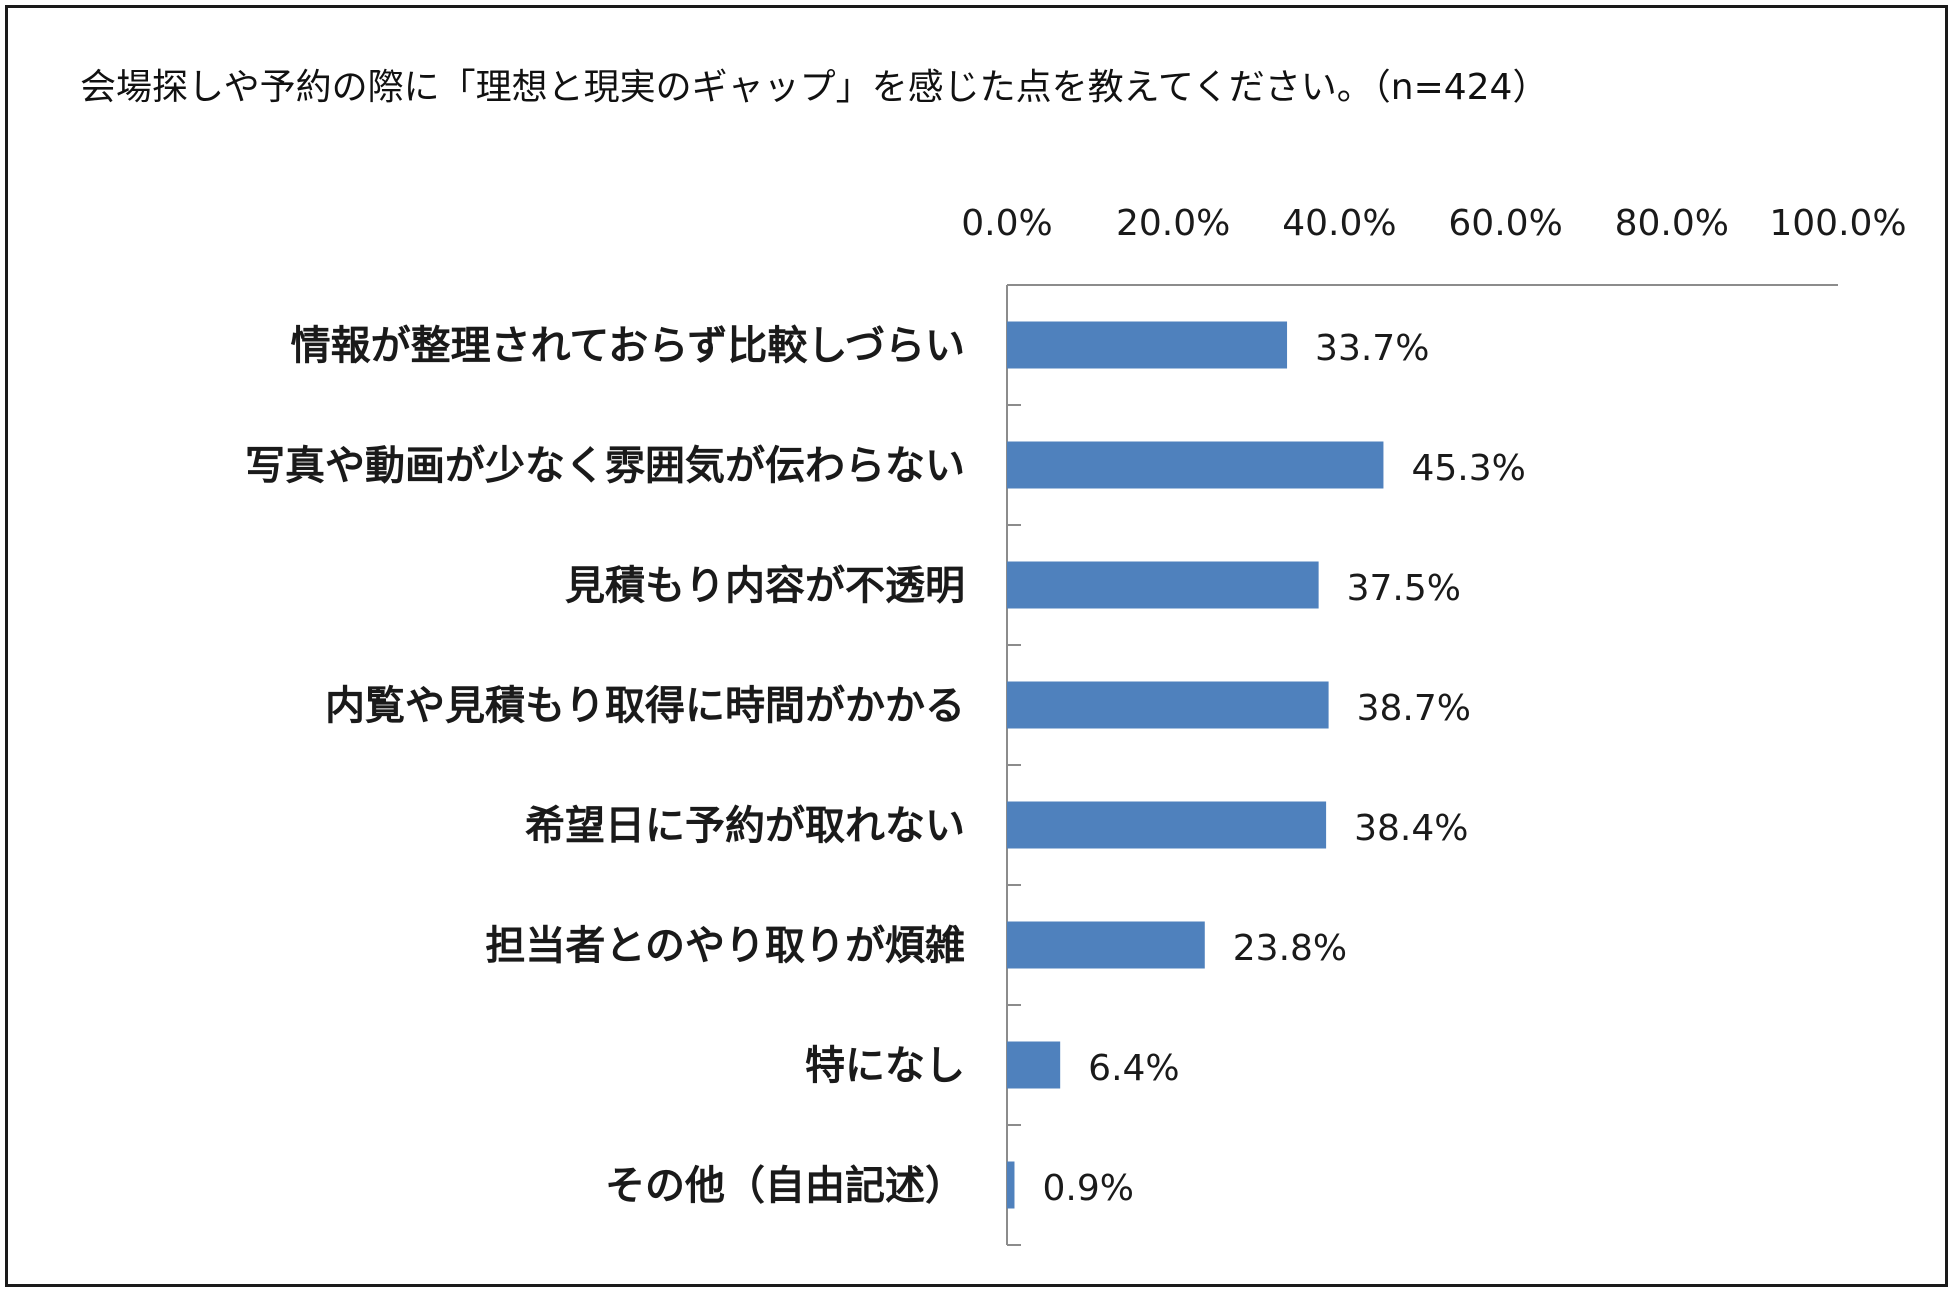  I want to click on category-label: 担当者とのやり取りが煩雑, so click(725, 946).